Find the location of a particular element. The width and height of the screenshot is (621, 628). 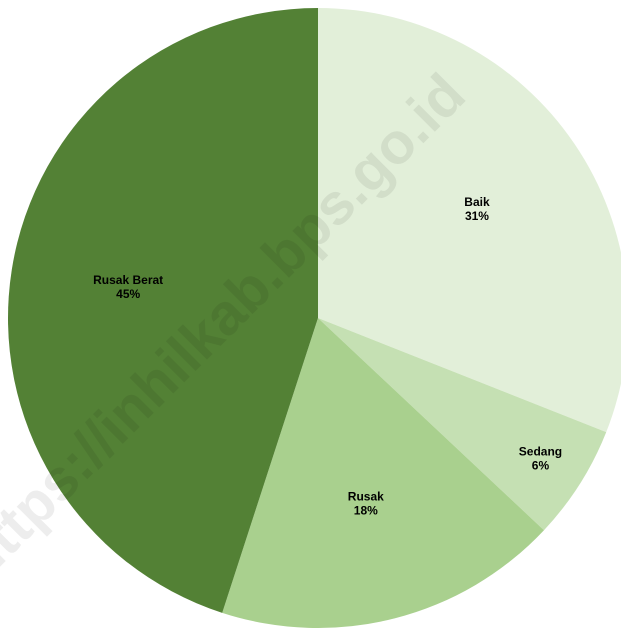

slice-label: Rusak Berat is located at coordinates (128, 280).